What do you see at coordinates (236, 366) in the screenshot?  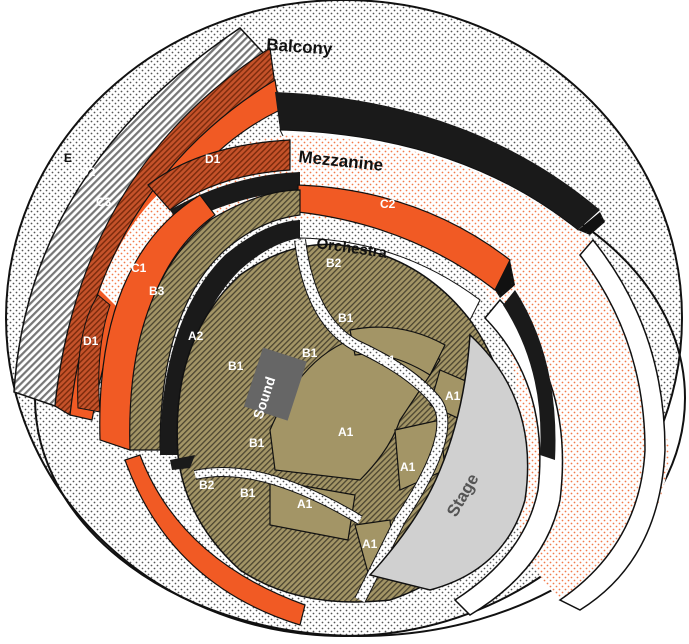 I see `label-section-b1-left: B1` at bounding box center [236, 366].